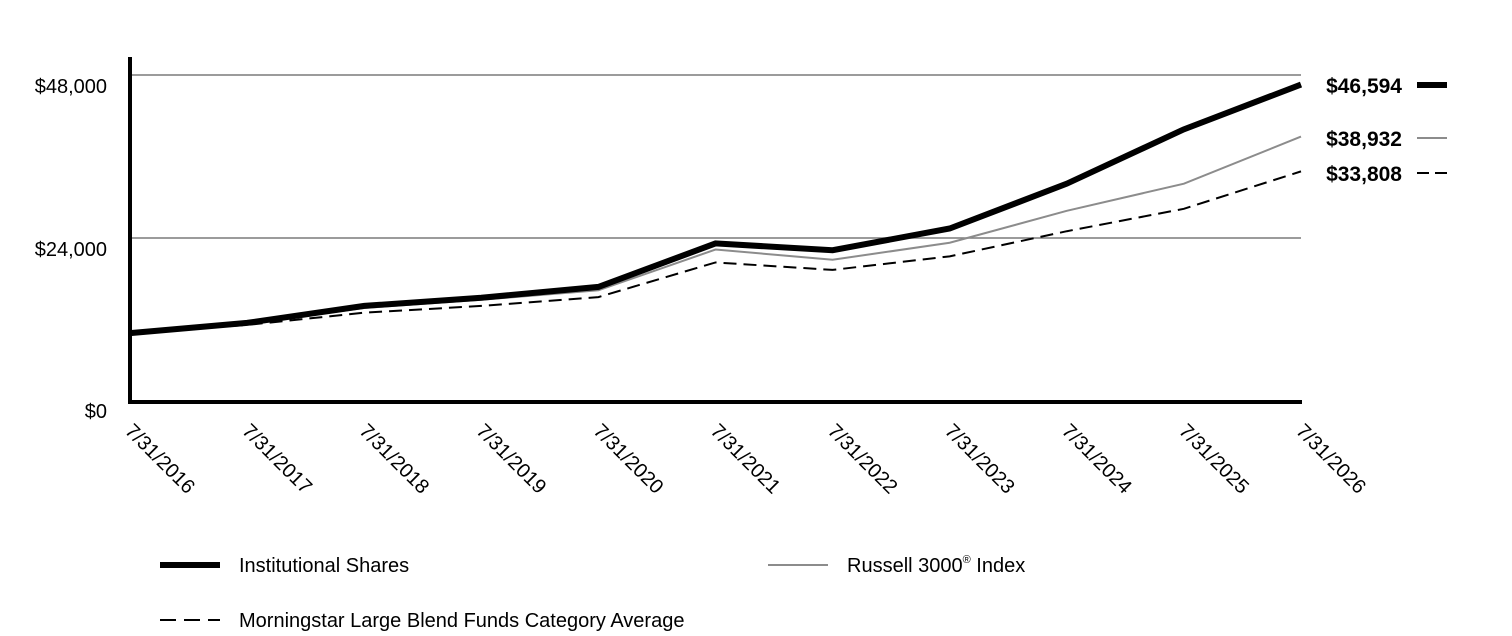  I want to click on y-tick-label-1: $24,000, so click(71, 250).